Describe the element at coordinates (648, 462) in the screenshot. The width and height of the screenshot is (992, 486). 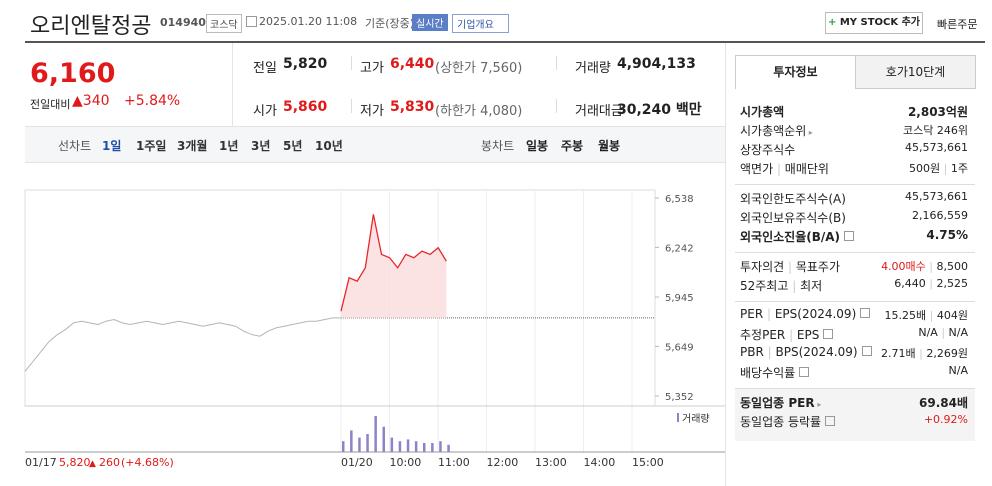
I see `x-tick-label: 15:00` at that location.